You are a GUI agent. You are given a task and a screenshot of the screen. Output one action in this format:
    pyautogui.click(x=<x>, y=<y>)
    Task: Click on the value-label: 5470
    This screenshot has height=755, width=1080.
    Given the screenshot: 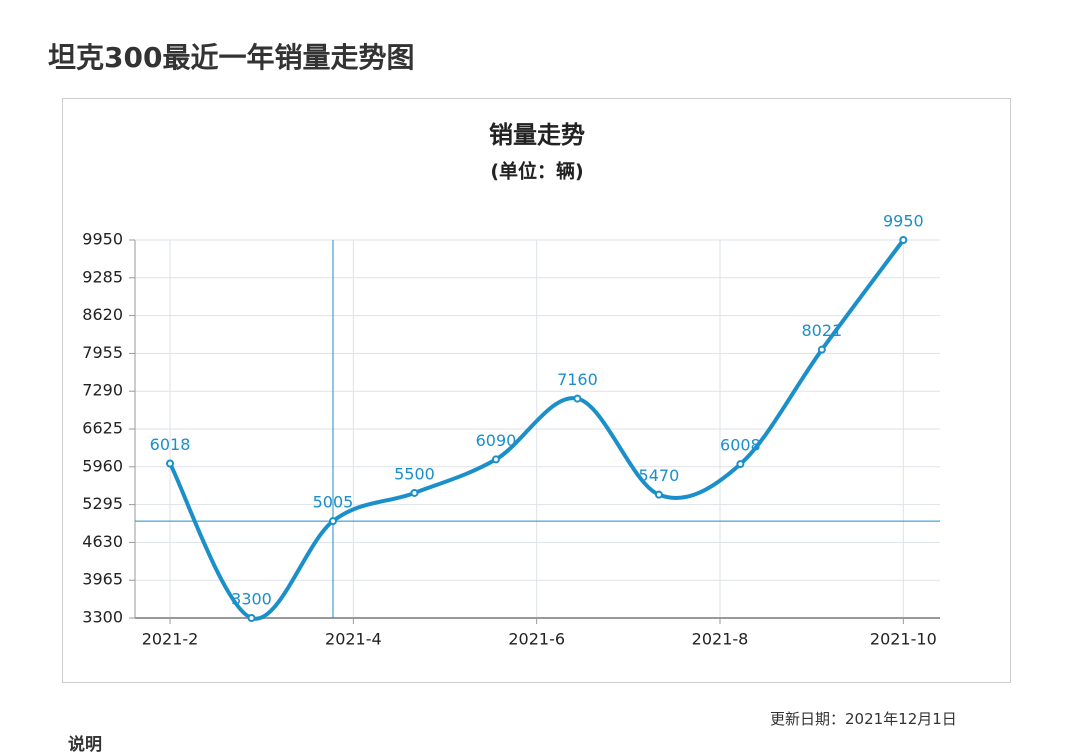 What is the action you would take?
    pyautogui.click(x=659, y=475)
    